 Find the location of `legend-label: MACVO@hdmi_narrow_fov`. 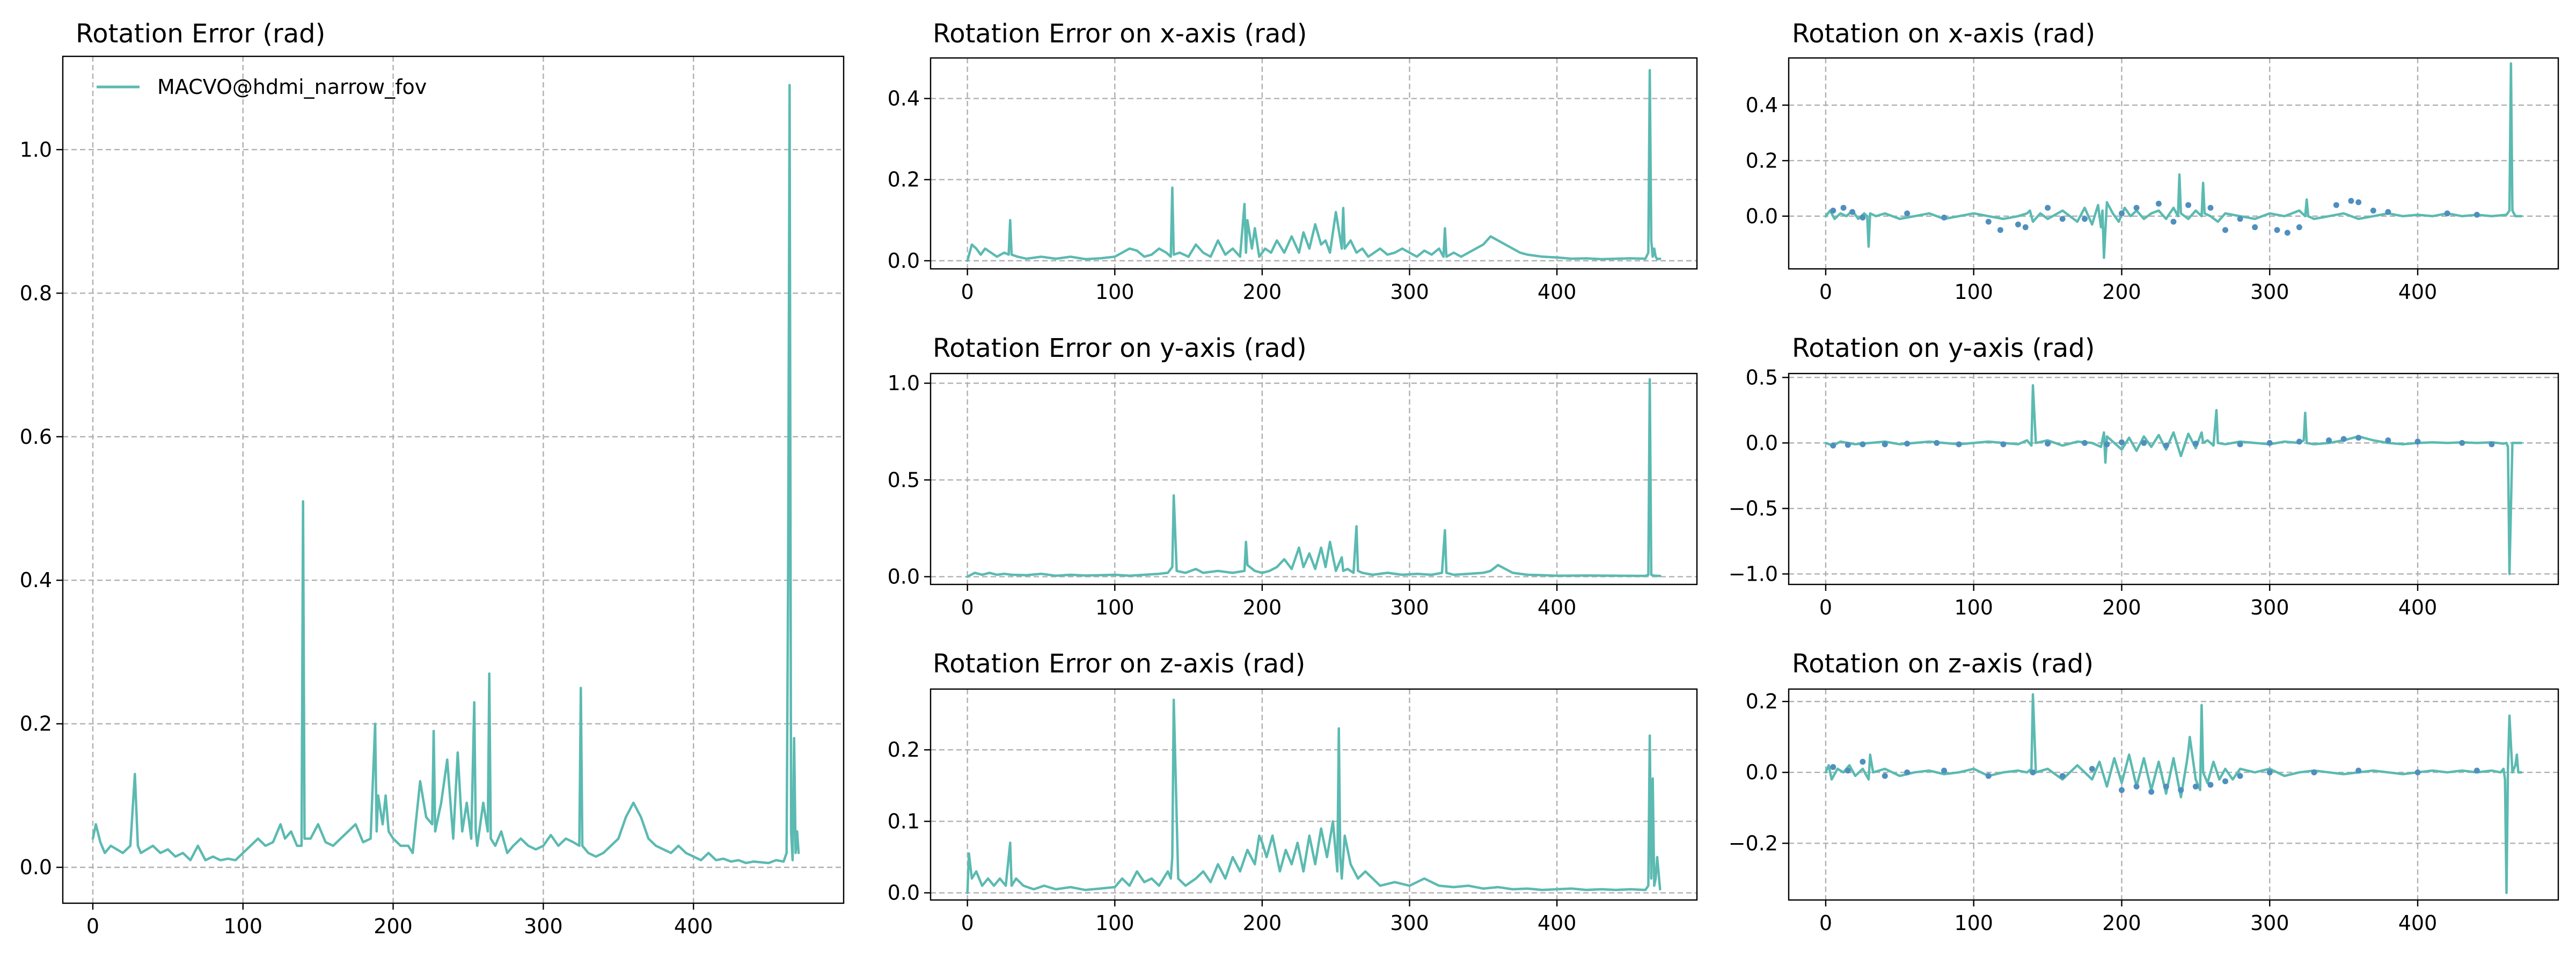

legend-label: MACVO@hdmi_narrow_fov is located at coordinates (292, 87).